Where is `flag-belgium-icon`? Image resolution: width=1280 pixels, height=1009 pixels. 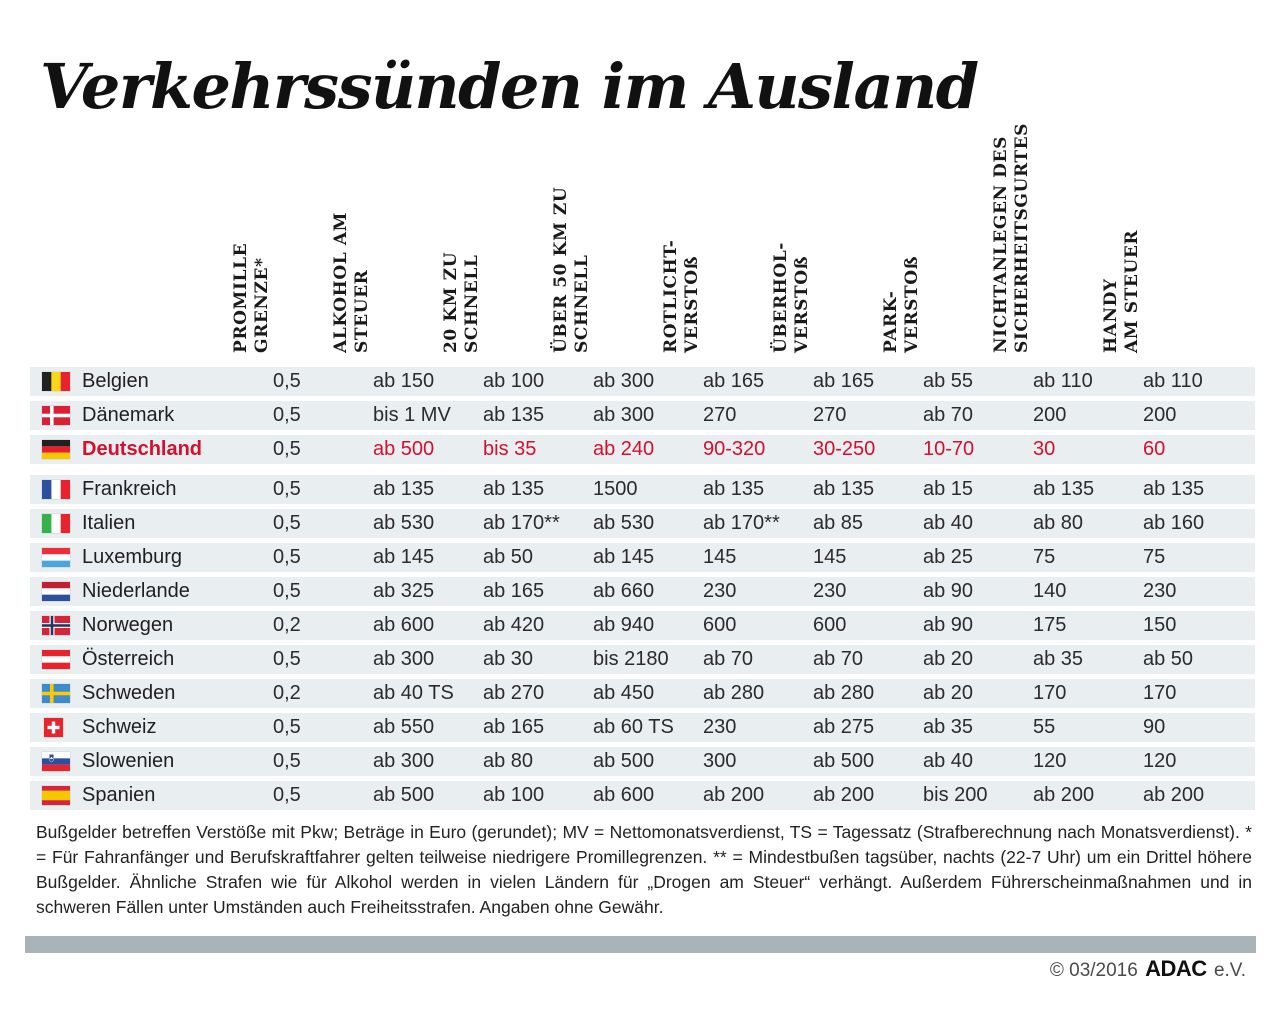 flag-belgium-icon is located at coordinates (56, 381).